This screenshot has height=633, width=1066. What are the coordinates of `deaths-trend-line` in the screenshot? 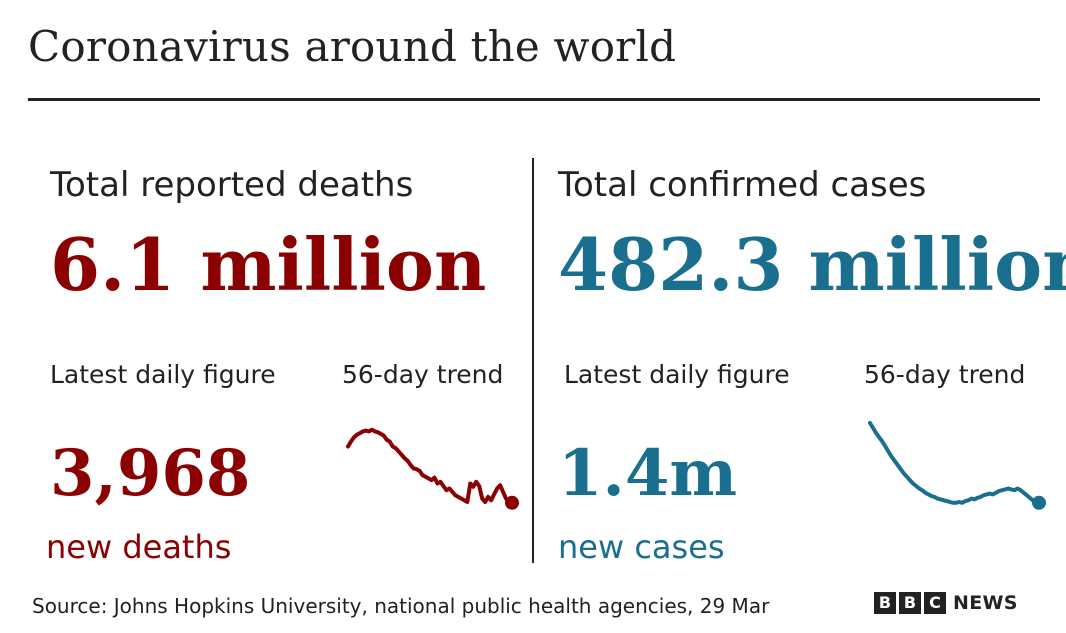 It's located at (430, 466).